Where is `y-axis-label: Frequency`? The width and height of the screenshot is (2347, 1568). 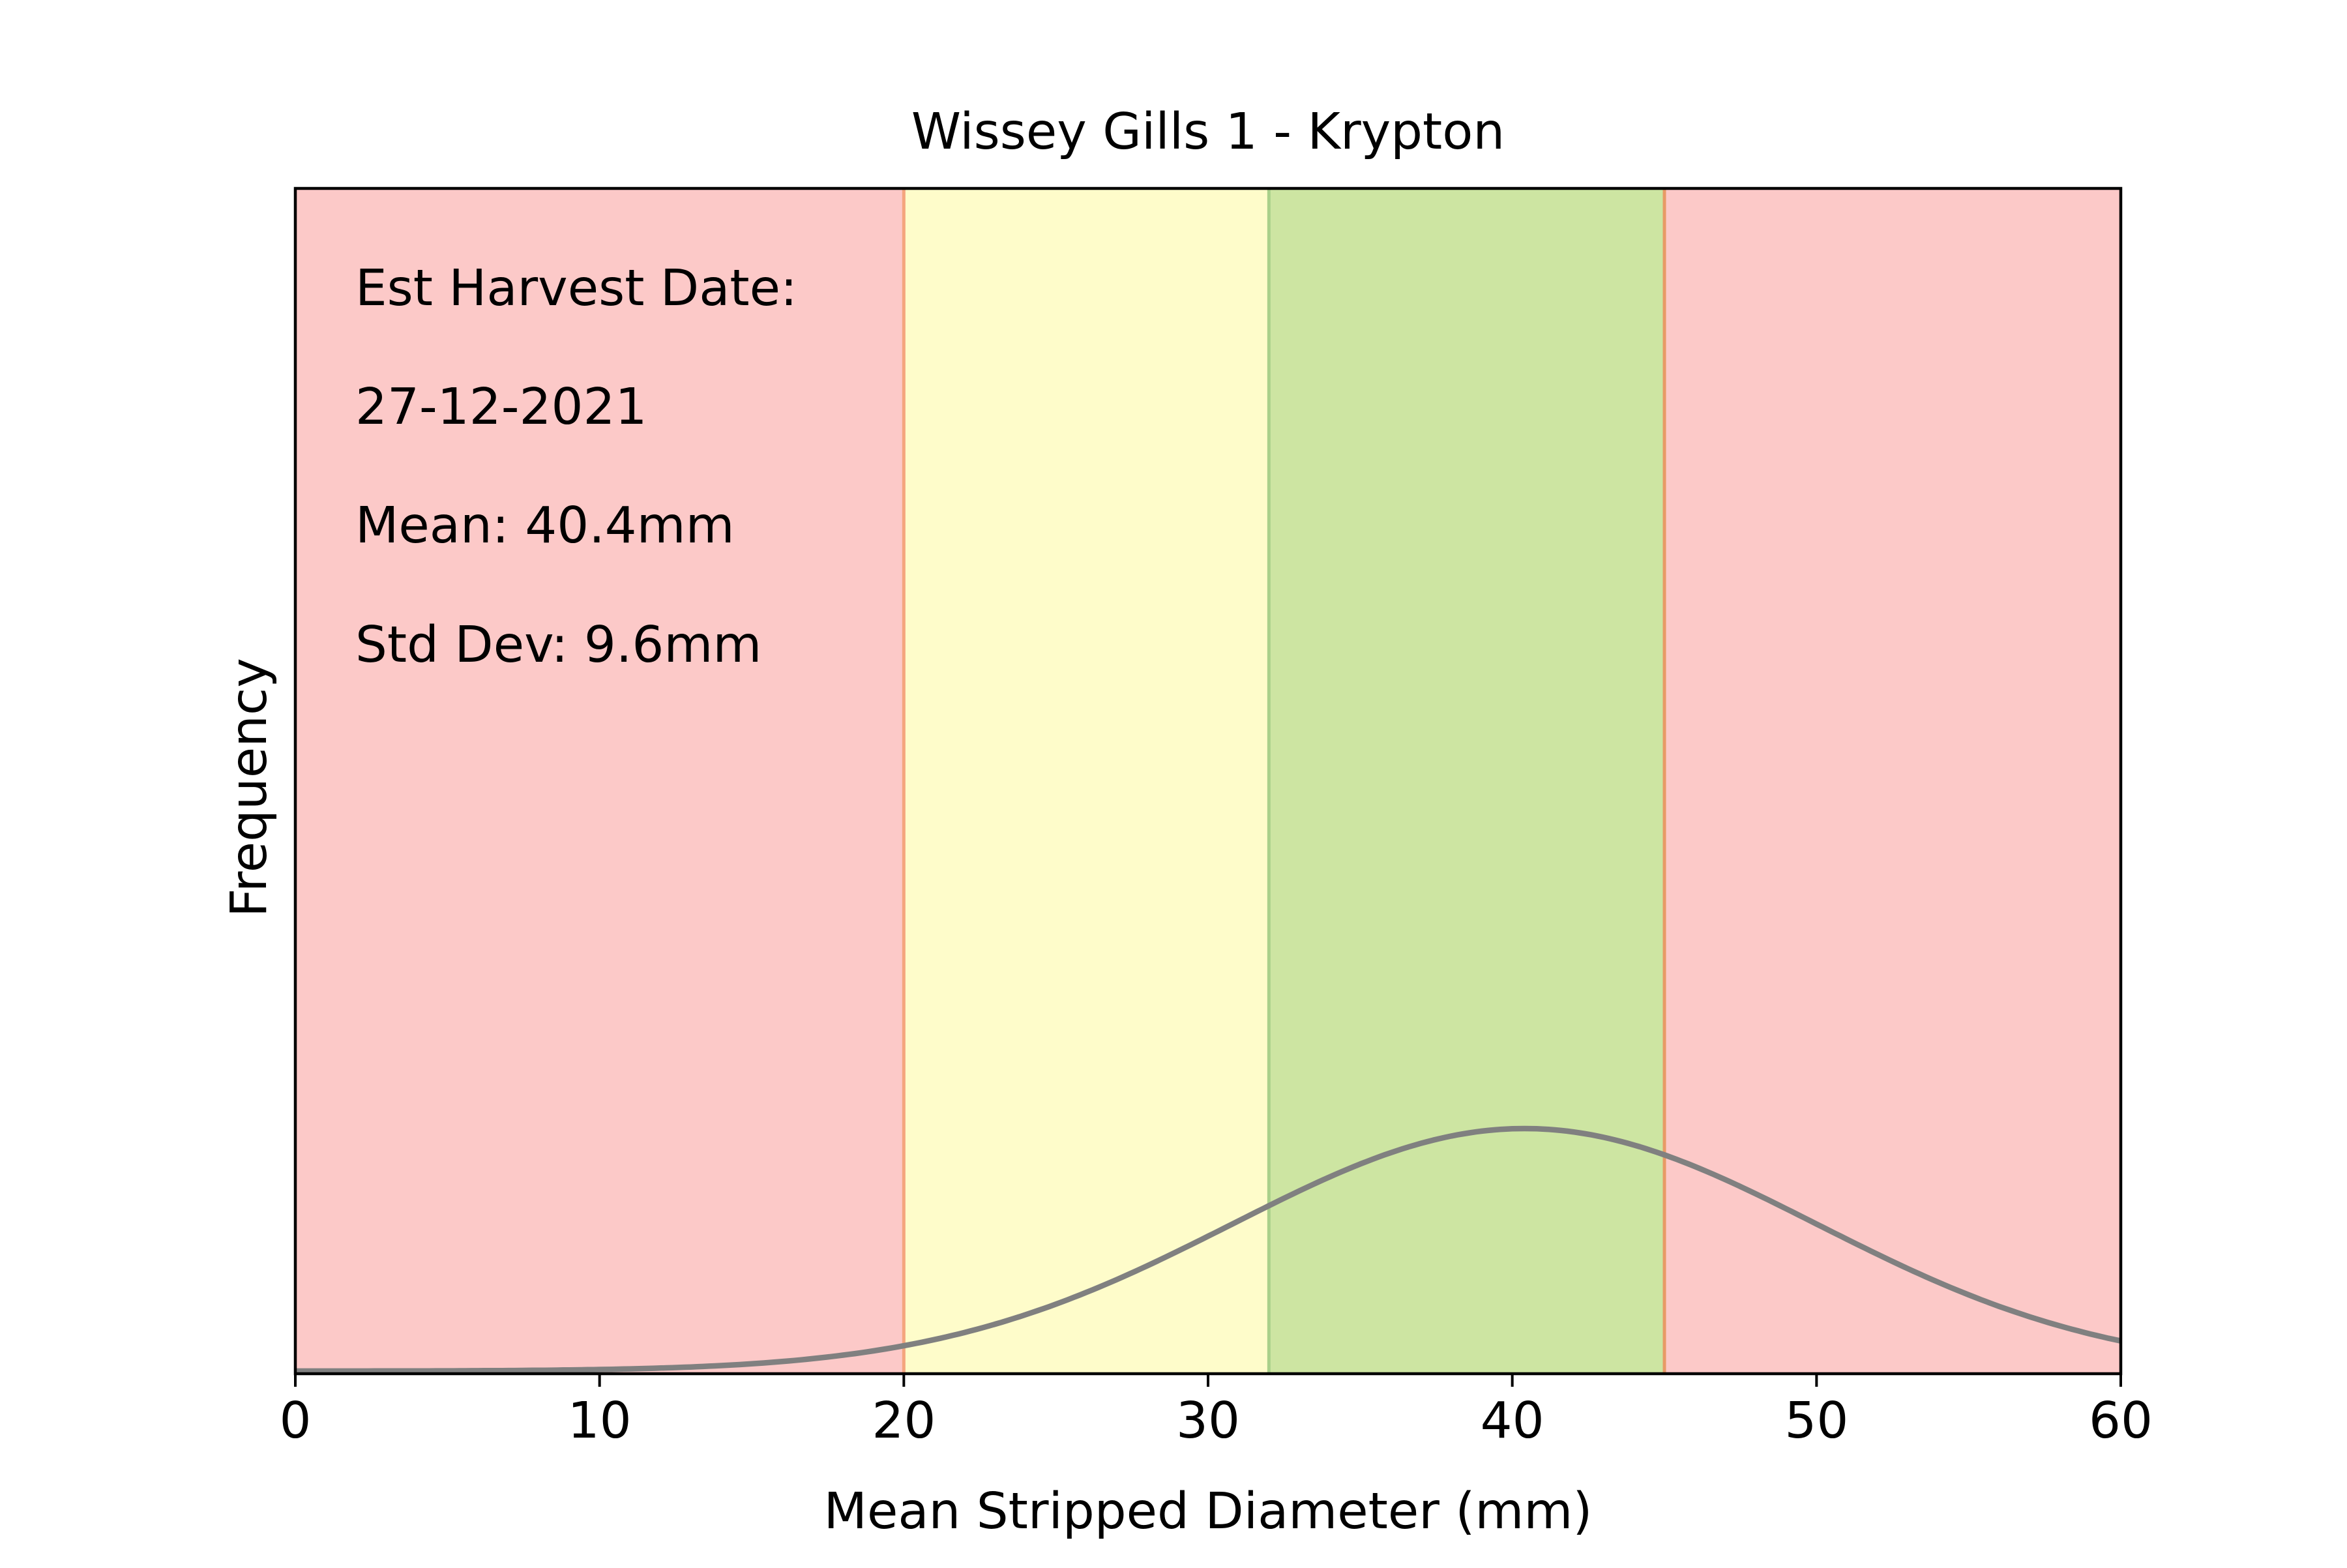 y-axis-label: Frequency is located at coordinates (249, 788).